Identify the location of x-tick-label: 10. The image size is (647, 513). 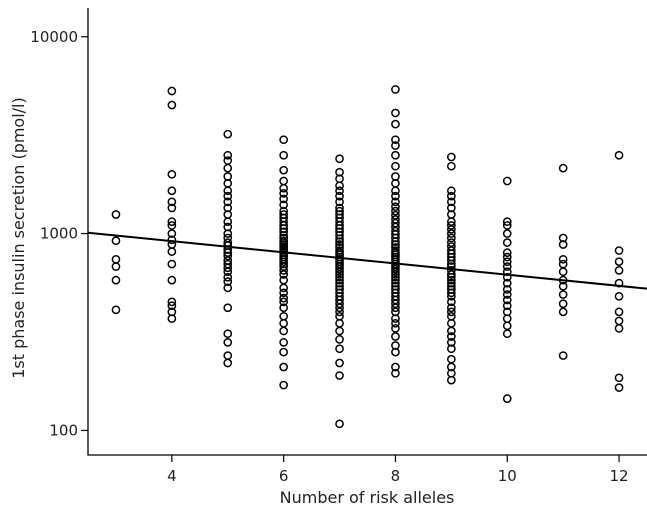
(507, 476).